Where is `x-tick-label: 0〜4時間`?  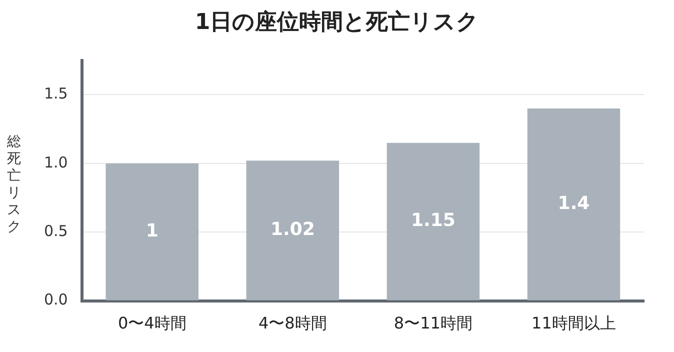
x-tick-label: 0〜4時間 is located at coordinates (152, 323).